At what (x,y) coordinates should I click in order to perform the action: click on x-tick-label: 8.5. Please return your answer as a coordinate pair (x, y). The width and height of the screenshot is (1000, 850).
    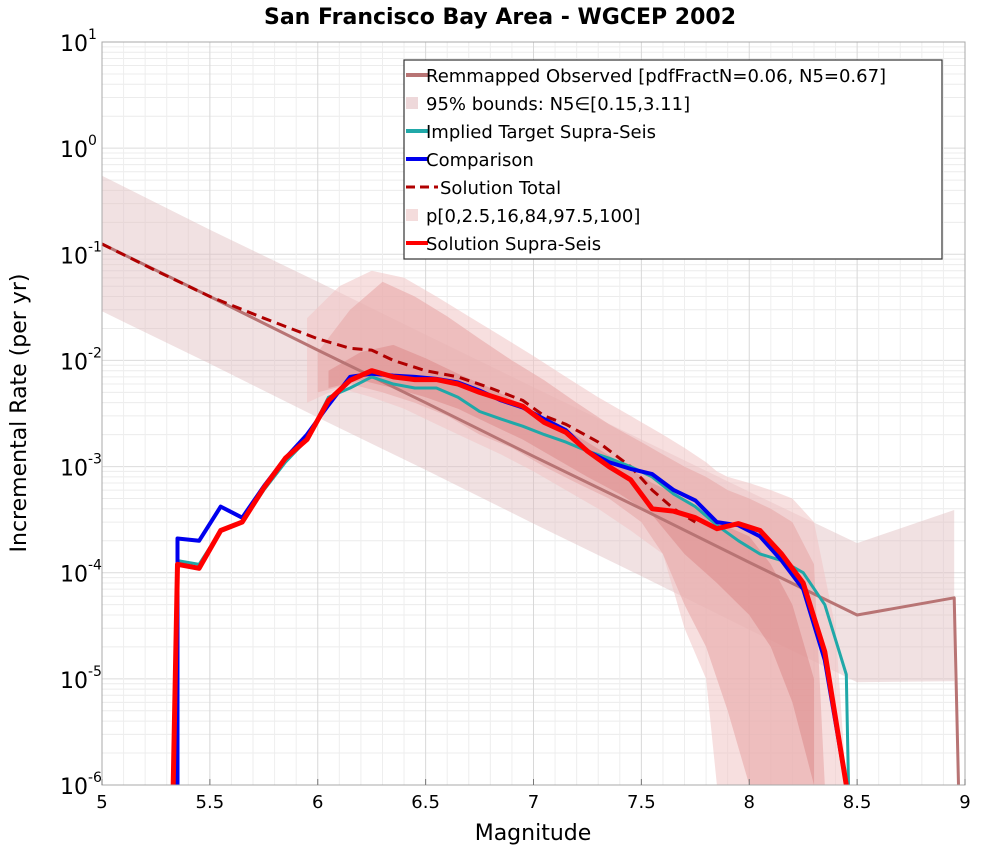
    Looking at the image, I should click on (857, 802).